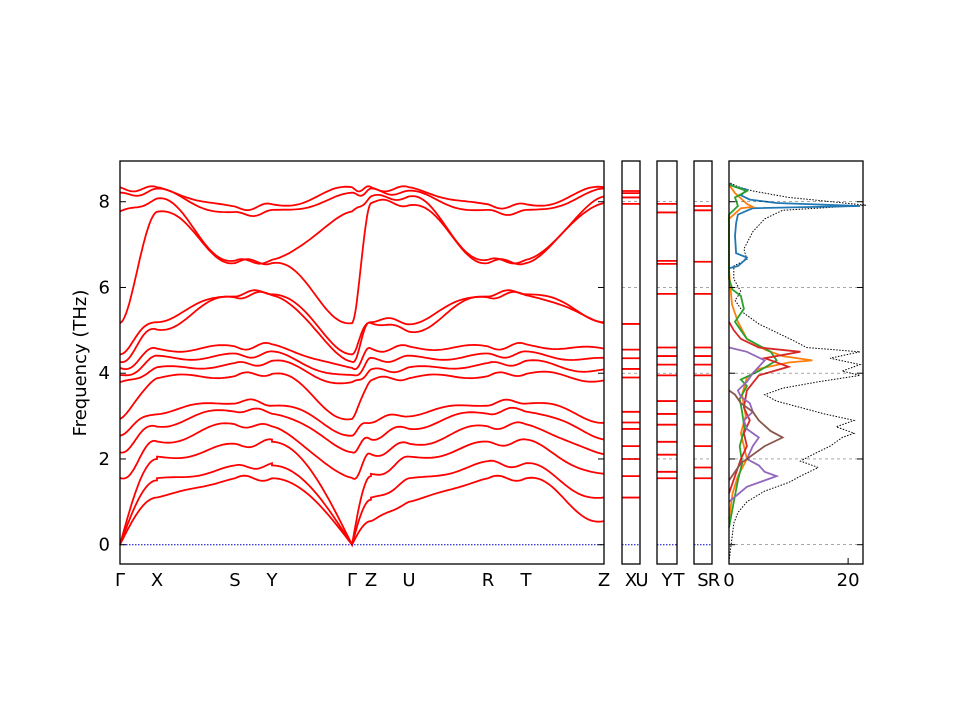  I want to click on y-tick-label: 4, so click(104, 373).